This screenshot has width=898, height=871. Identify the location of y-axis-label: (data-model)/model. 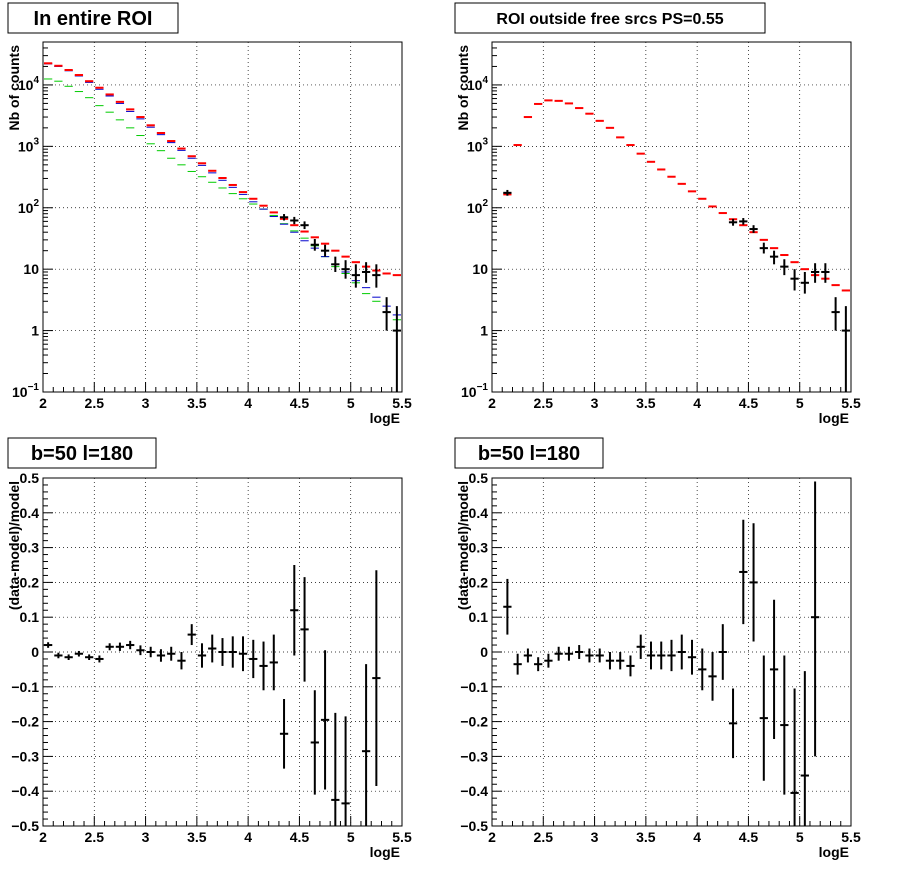
(14, 545).